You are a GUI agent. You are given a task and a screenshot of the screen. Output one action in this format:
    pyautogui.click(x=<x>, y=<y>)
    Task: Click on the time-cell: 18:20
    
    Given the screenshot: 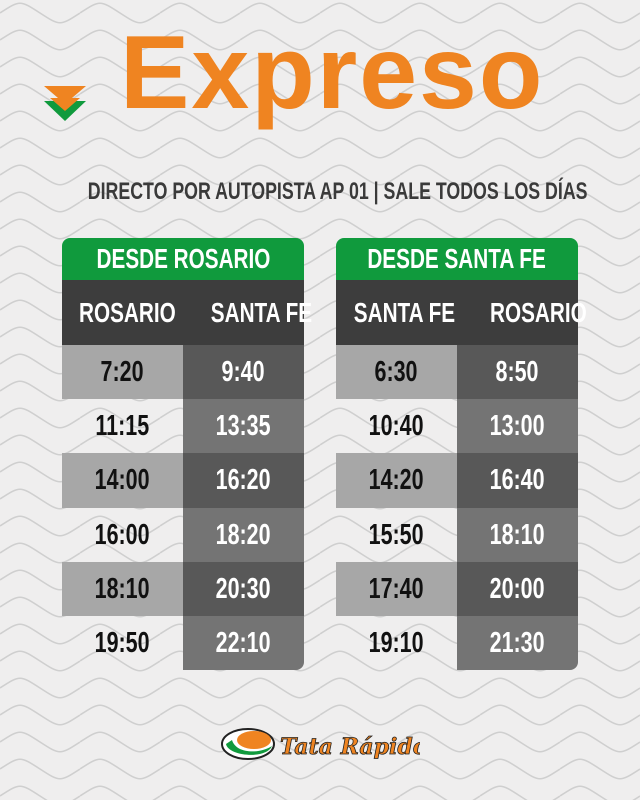 What is the action you would take?
    pyautogui.click(x=243, y=534)
    